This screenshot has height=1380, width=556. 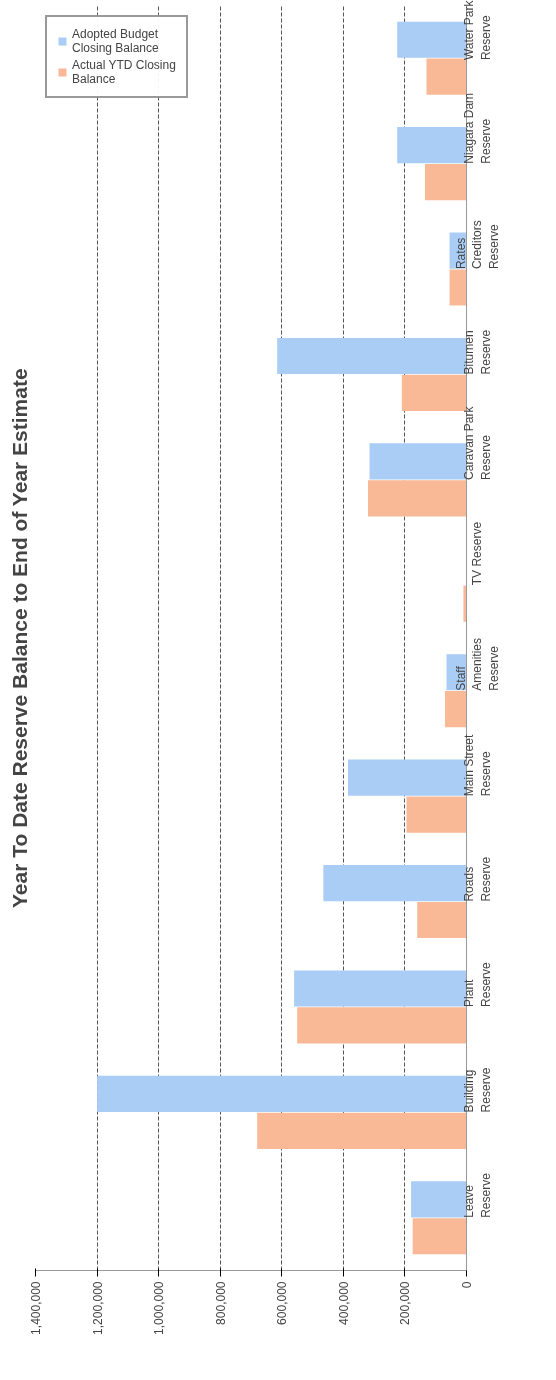 What do you see at coordinates (477, 352) in the screenshot?
I see `y-tick-label: Bitumen Reserve` at bounding box center [477, 352].